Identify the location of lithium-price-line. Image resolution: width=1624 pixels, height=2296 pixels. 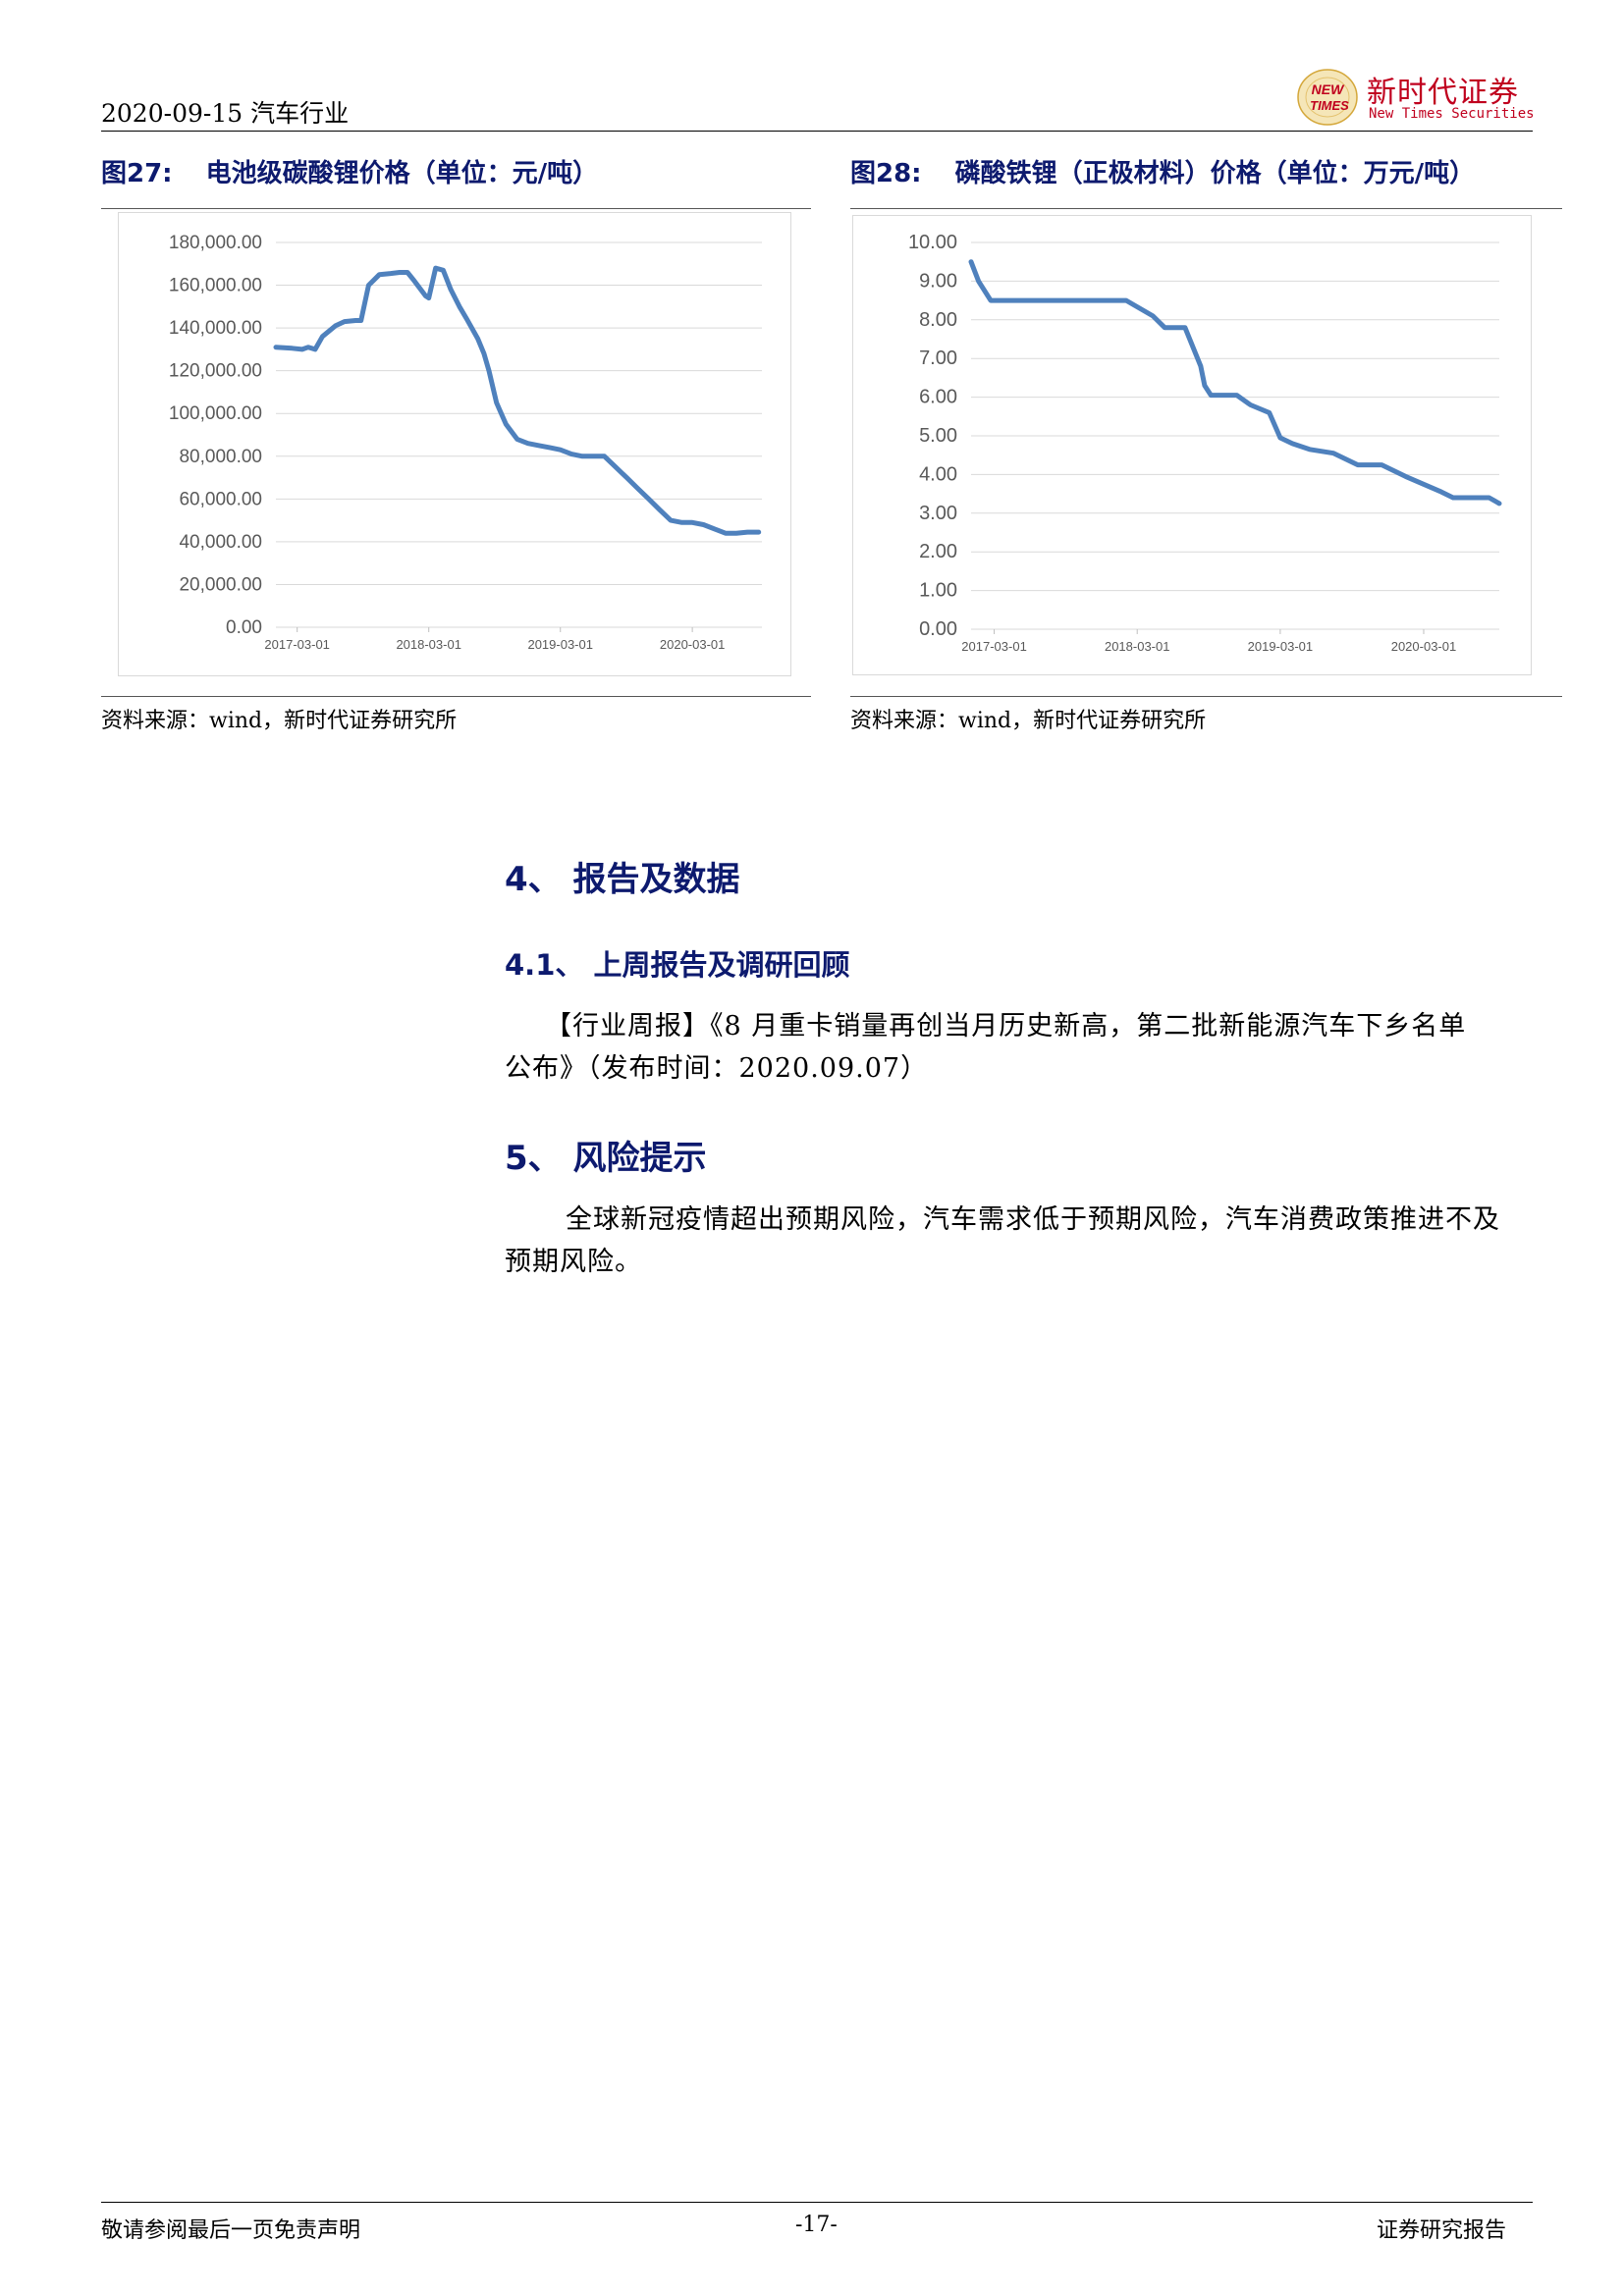
(517, 400).